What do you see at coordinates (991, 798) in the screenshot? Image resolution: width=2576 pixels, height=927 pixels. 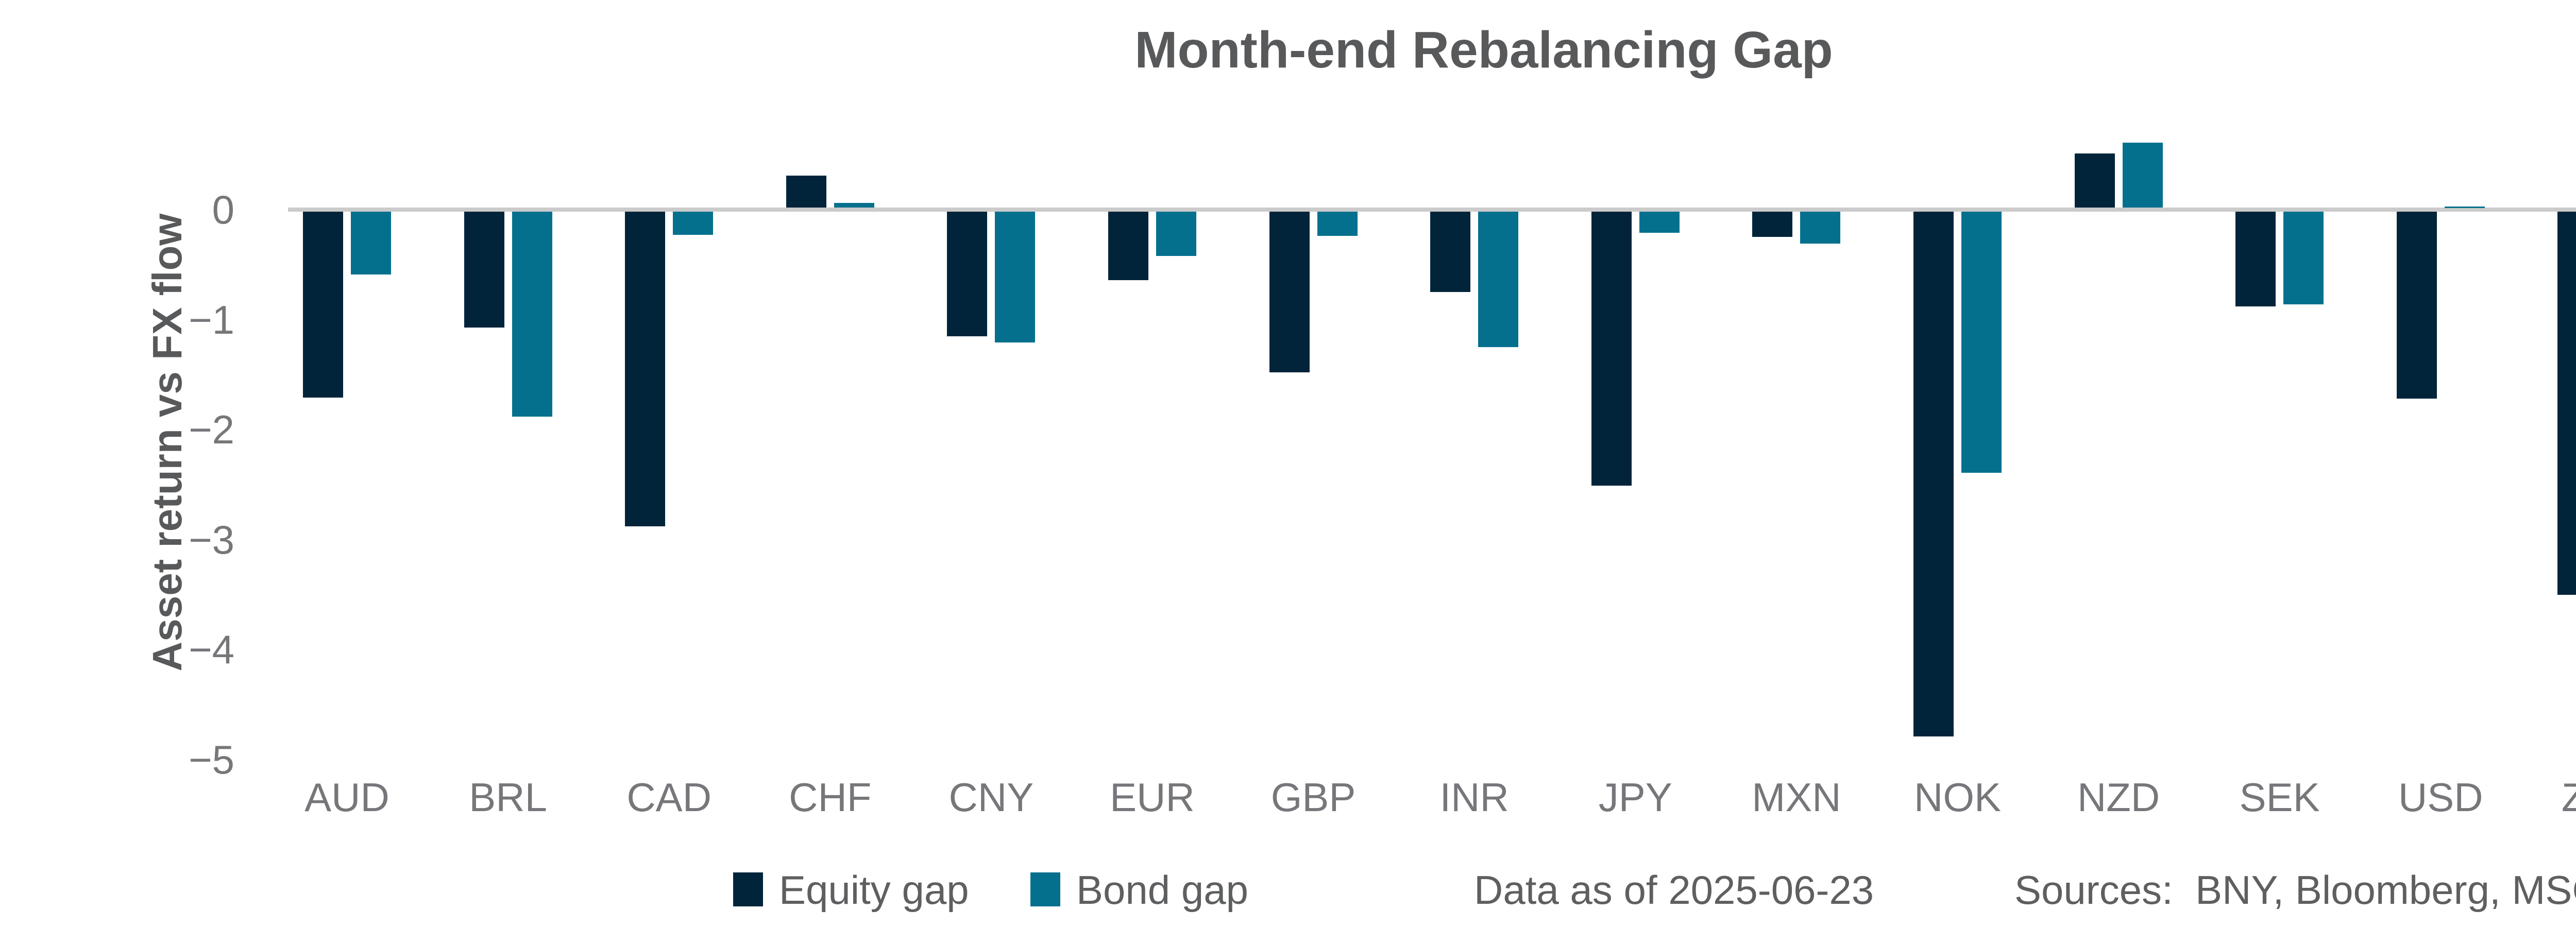 I see `x-category-label-cny: CNY` at bounding box center [991, 798].